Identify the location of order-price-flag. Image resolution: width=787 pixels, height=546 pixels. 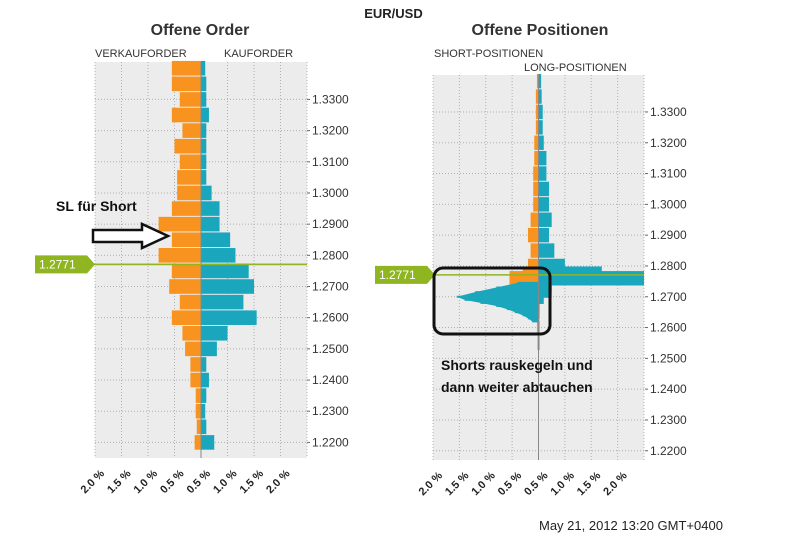
(65, 264).